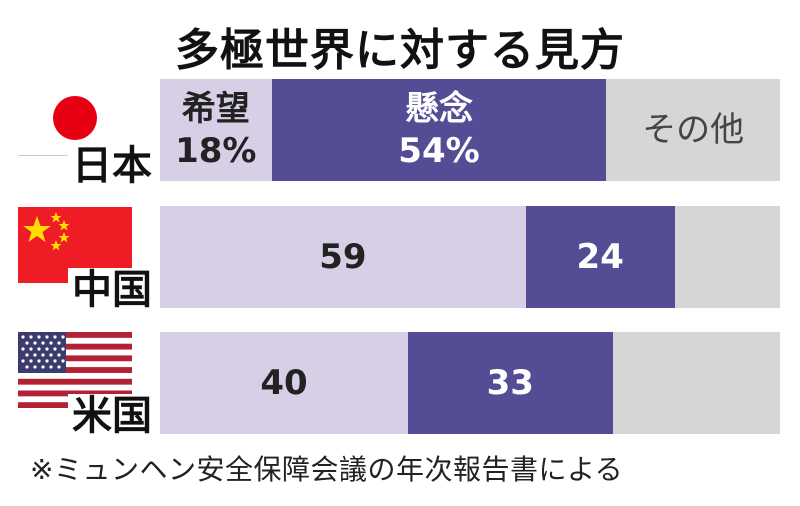 This screenshot has height=506, width=800. I want to click on source-footnote: ※ミュンヘン安全保障会議の年次報告書による, so click(327, 469).